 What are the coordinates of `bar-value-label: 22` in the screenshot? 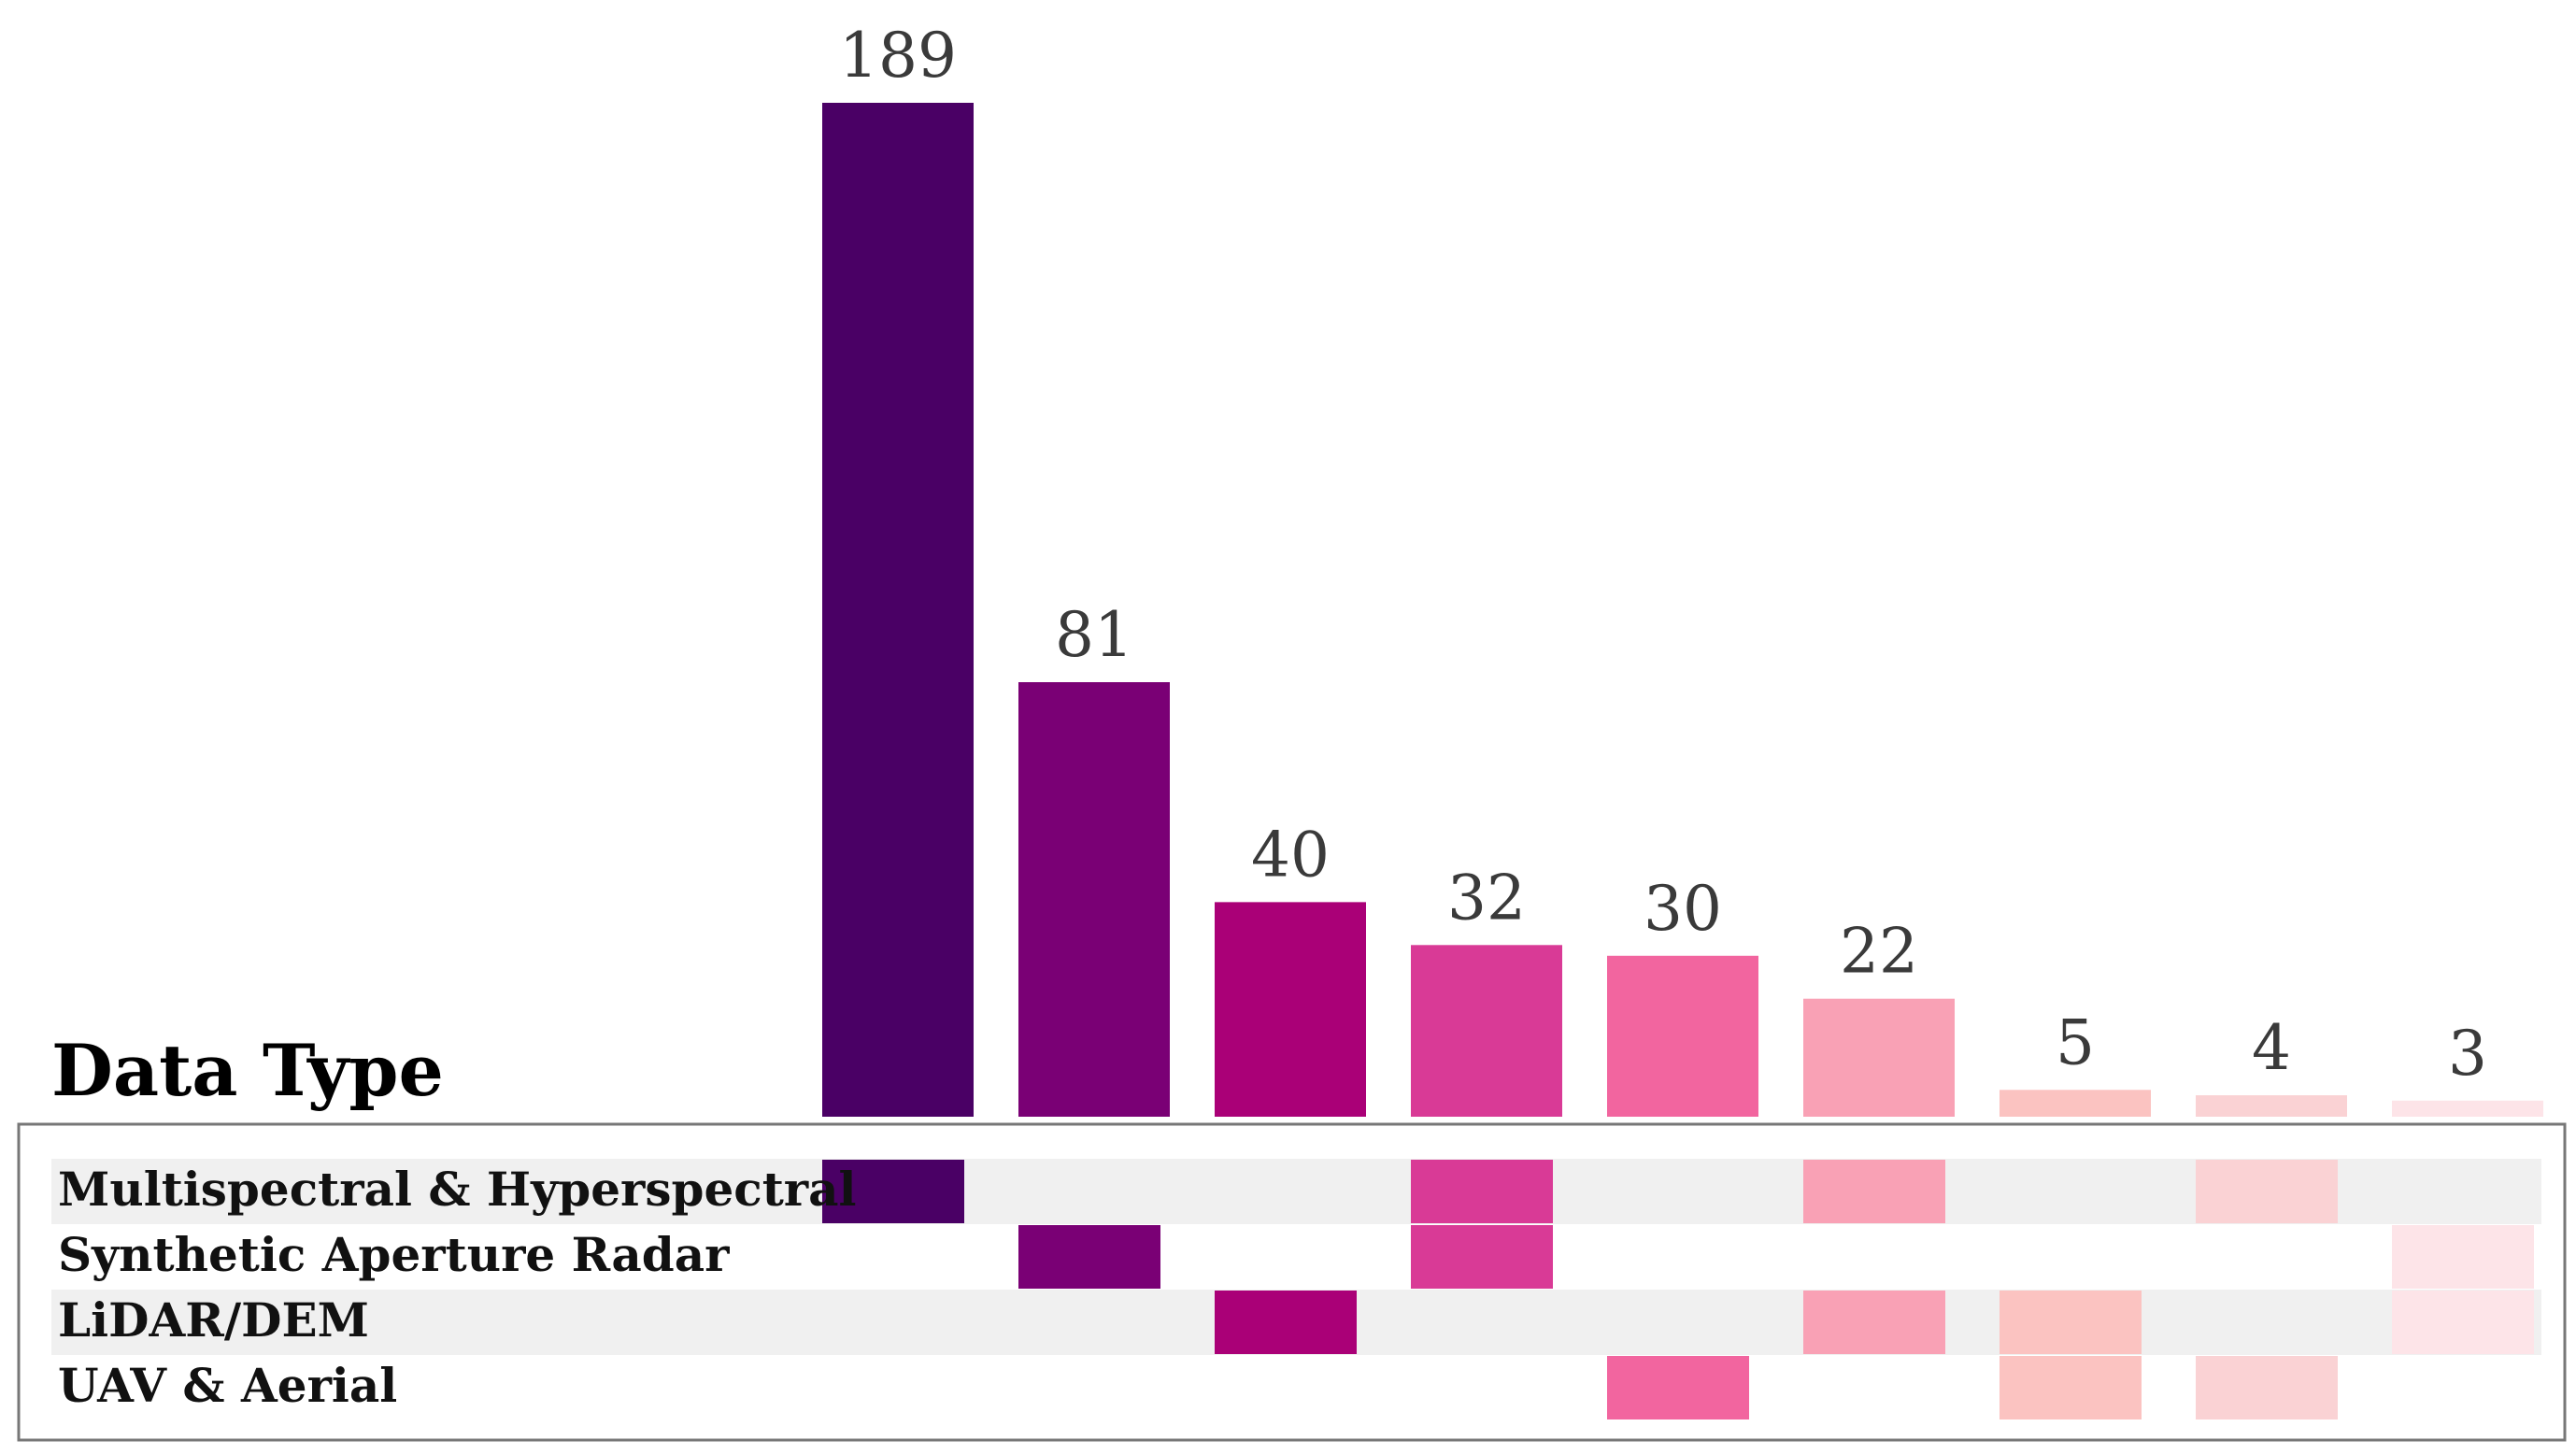 It's located at (1879, 952).